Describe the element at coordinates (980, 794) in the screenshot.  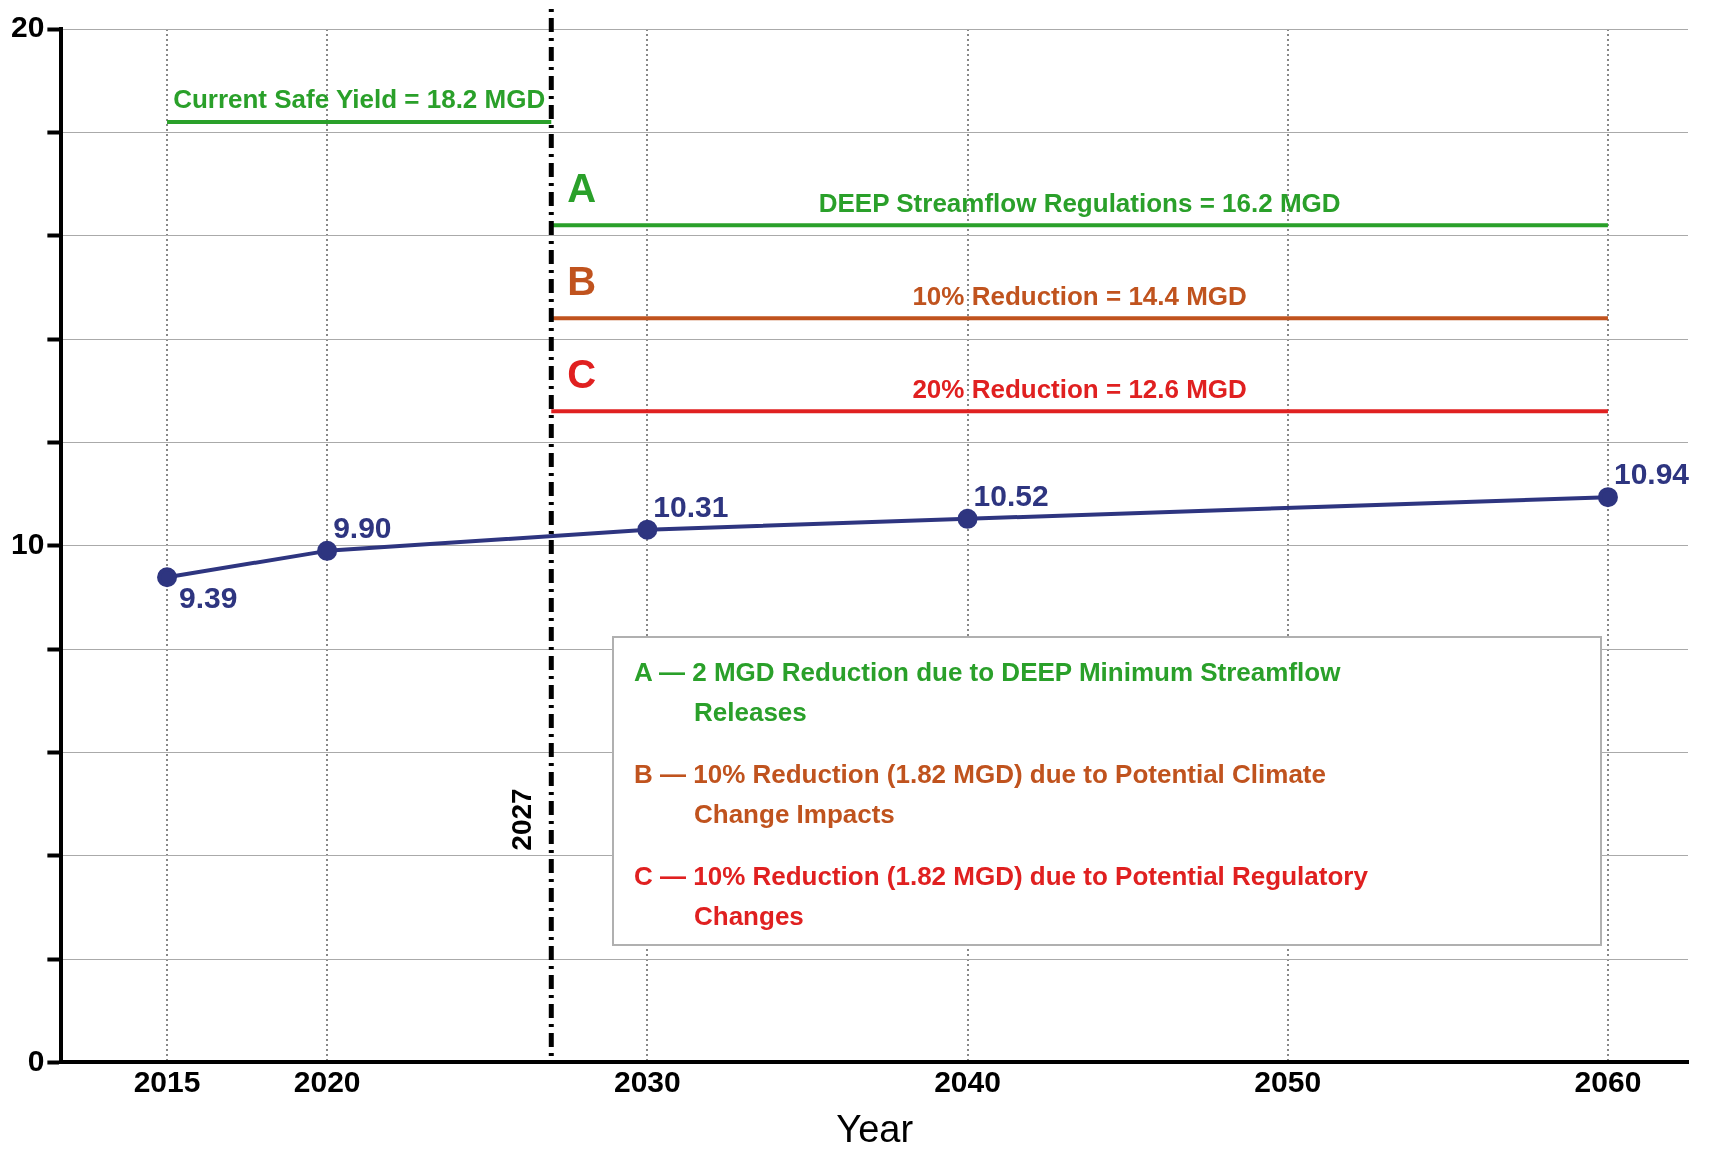
I see `annotation: B — 10% Reduction (1.82 MGD) due to Potential Climate Change Impacts` at that location.